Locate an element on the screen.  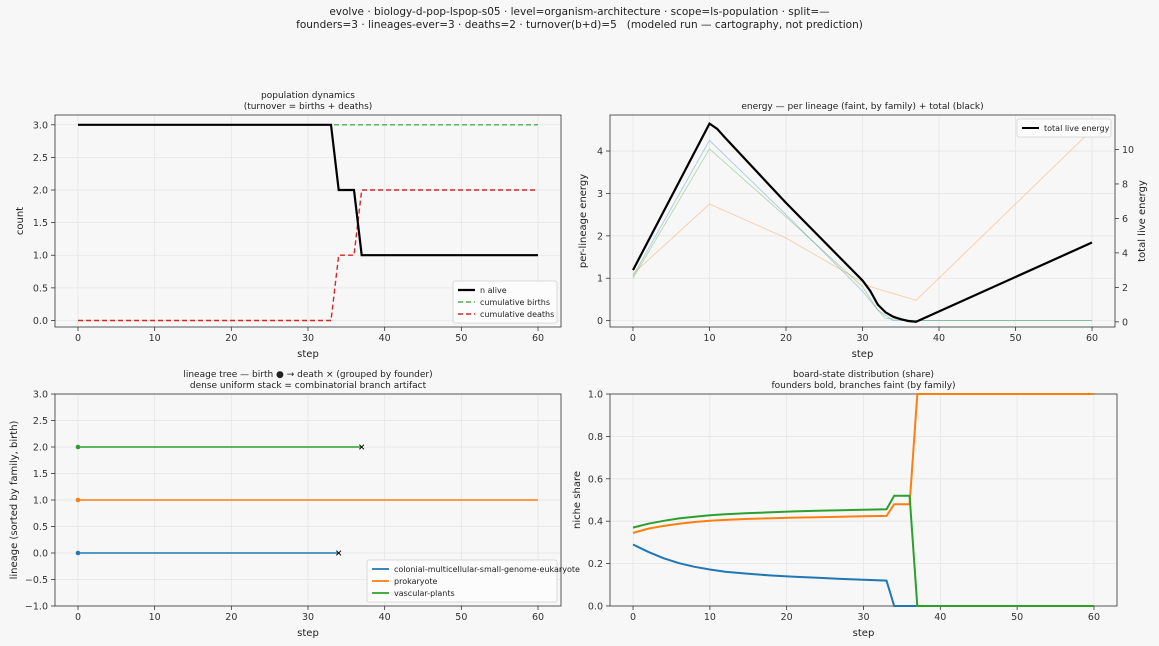
y-right-tick-label: 2 is located at coordinates (1125, 288).